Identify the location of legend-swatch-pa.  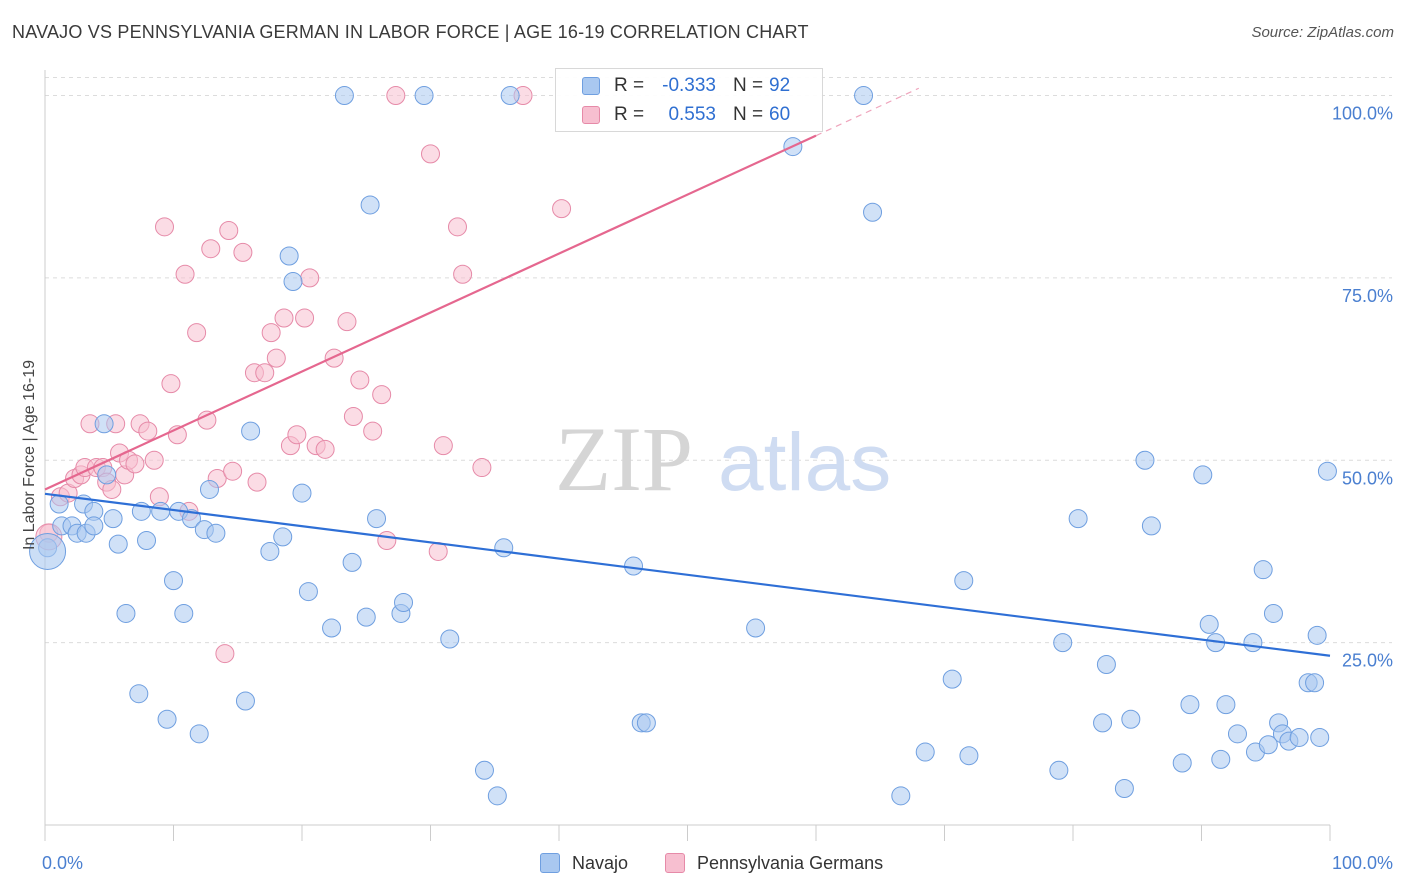
(591, 115).